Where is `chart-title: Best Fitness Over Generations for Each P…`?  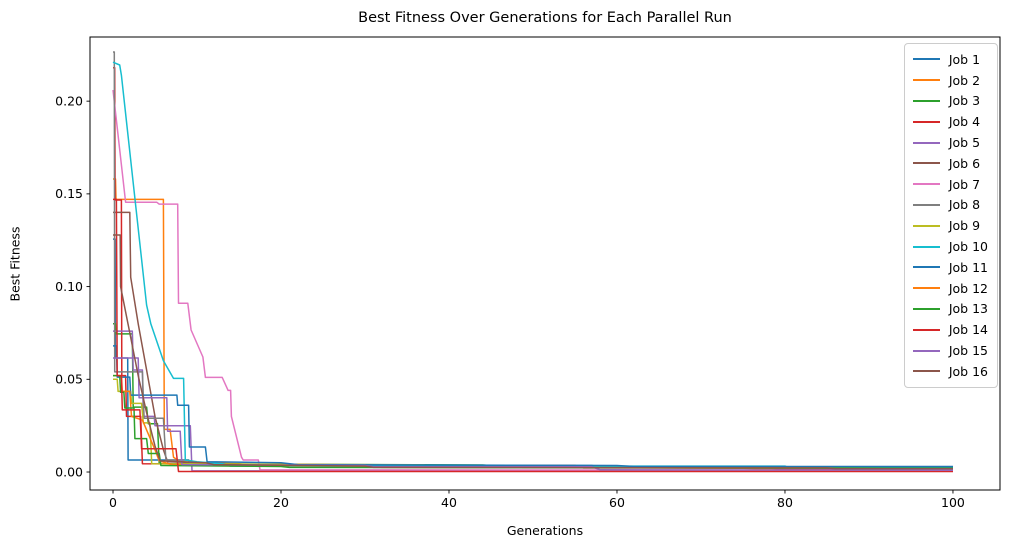
chart-title: Best Fitness Over Generations for Each P… is located at coordinates (545, 18).